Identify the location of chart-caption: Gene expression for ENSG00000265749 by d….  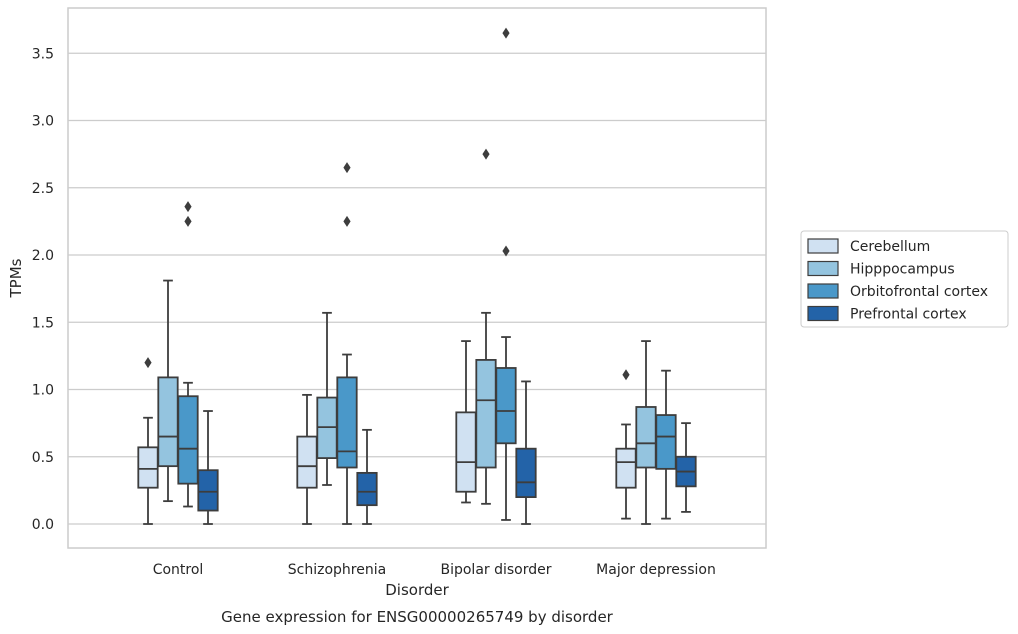
(417, 617).